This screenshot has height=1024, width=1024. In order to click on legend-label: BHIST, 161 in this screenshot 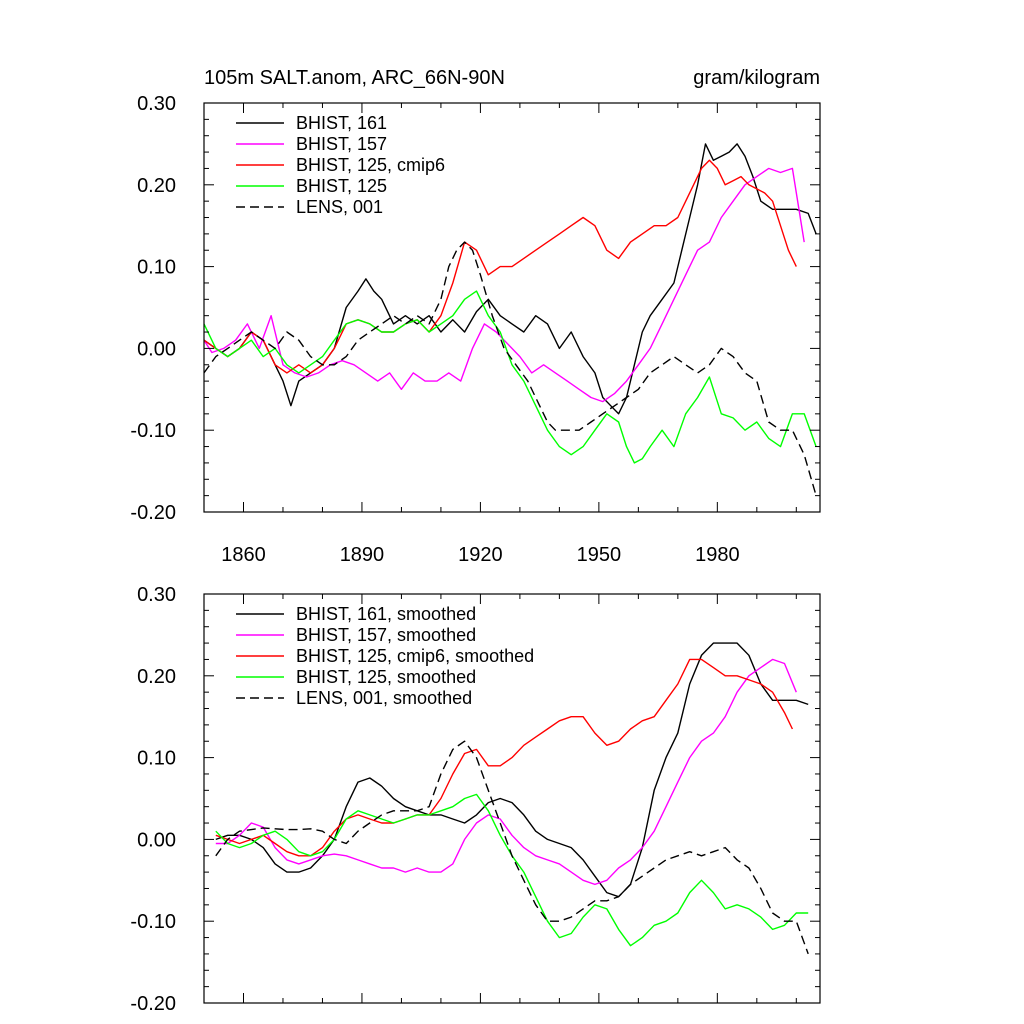, I will do `click(341, 123)`.